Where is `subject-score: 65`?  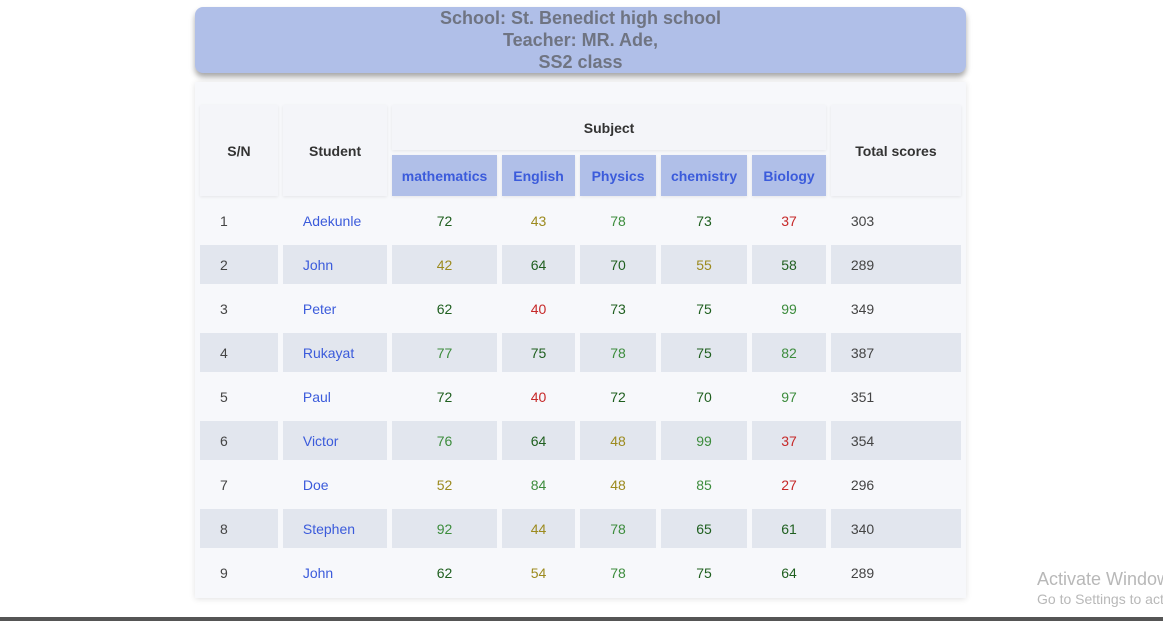 subject-score: 65 is located at coordinates (704, 528).